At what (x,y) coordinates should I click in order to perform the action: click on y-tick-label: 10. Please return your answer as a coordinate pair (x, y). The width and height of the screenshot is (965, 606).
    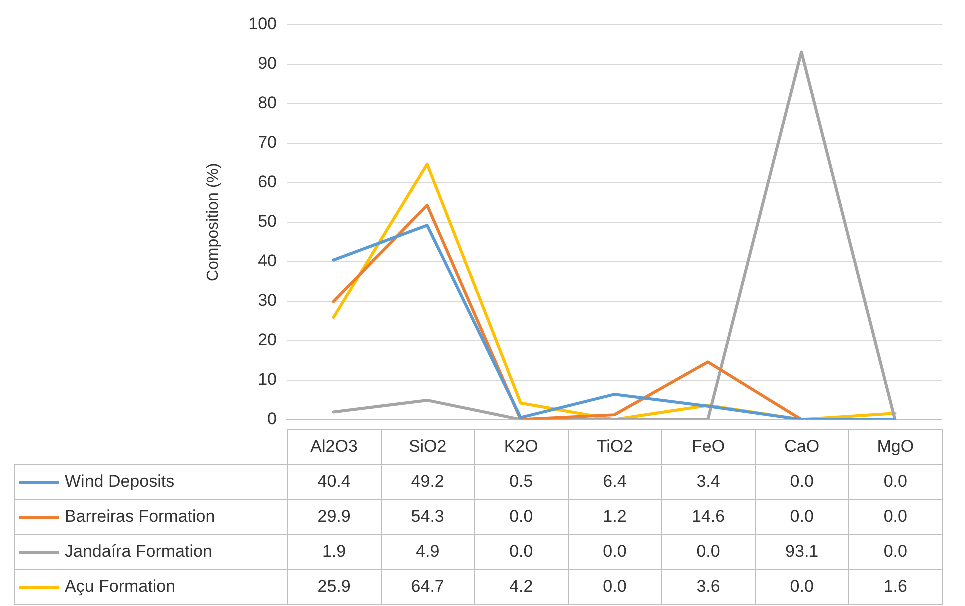
    Looking at the image, I should click on (267, 380).